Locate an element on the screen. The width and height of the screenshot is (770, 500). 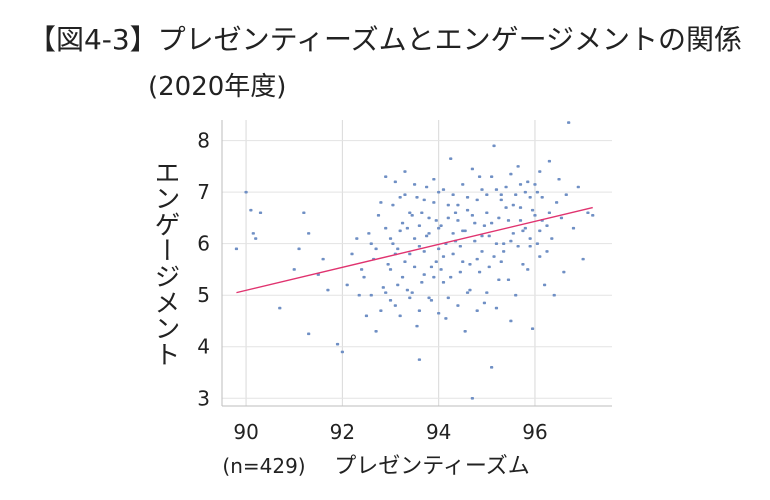
y-tick-label: 6 is located at coordinates (203, 244).